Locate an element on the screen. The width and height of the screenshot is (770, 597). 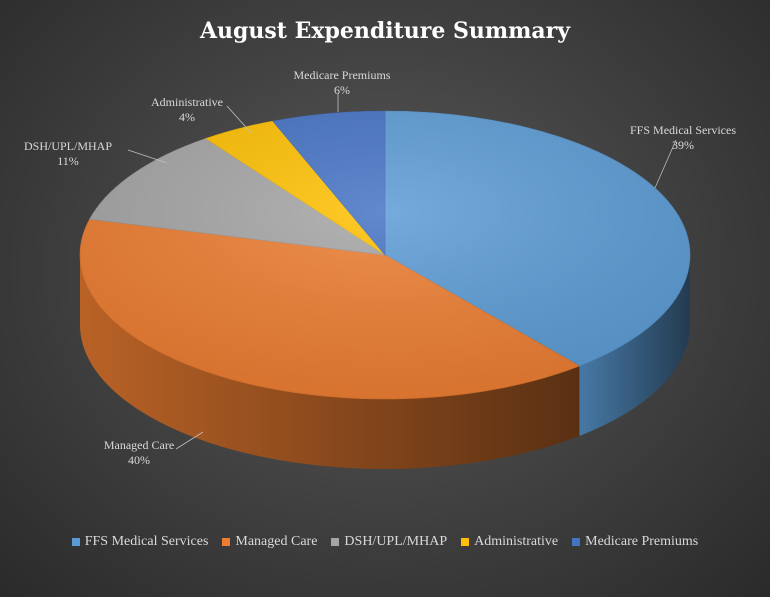
leader-line-dsh-upl-mhap is located at coordinates (147, 156).